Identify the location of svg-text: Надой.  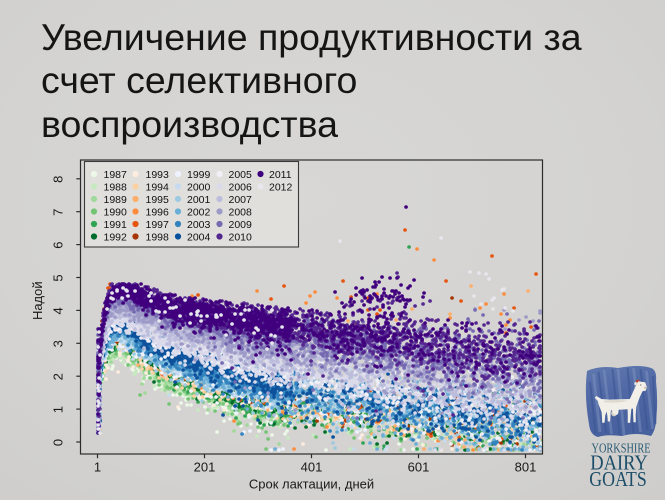
(37, 300).